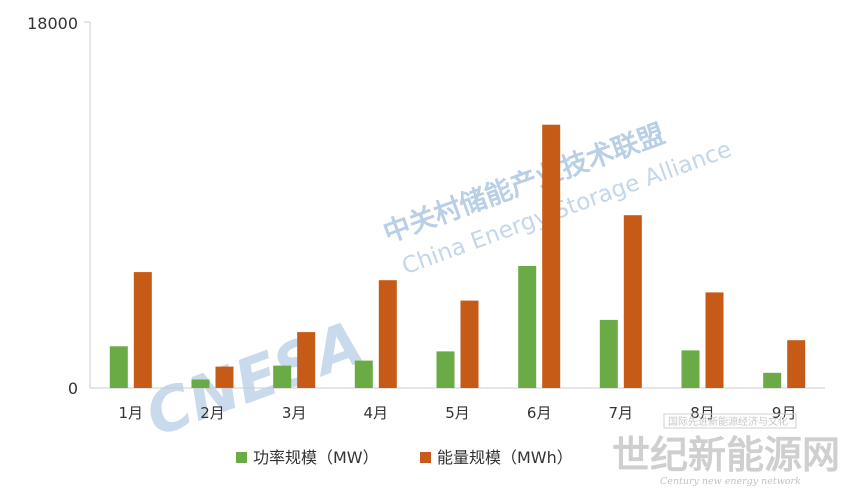 The height and width of the screenshot is (490, 846). I want to click on x-tick-label: 1月, so click(131, 413).